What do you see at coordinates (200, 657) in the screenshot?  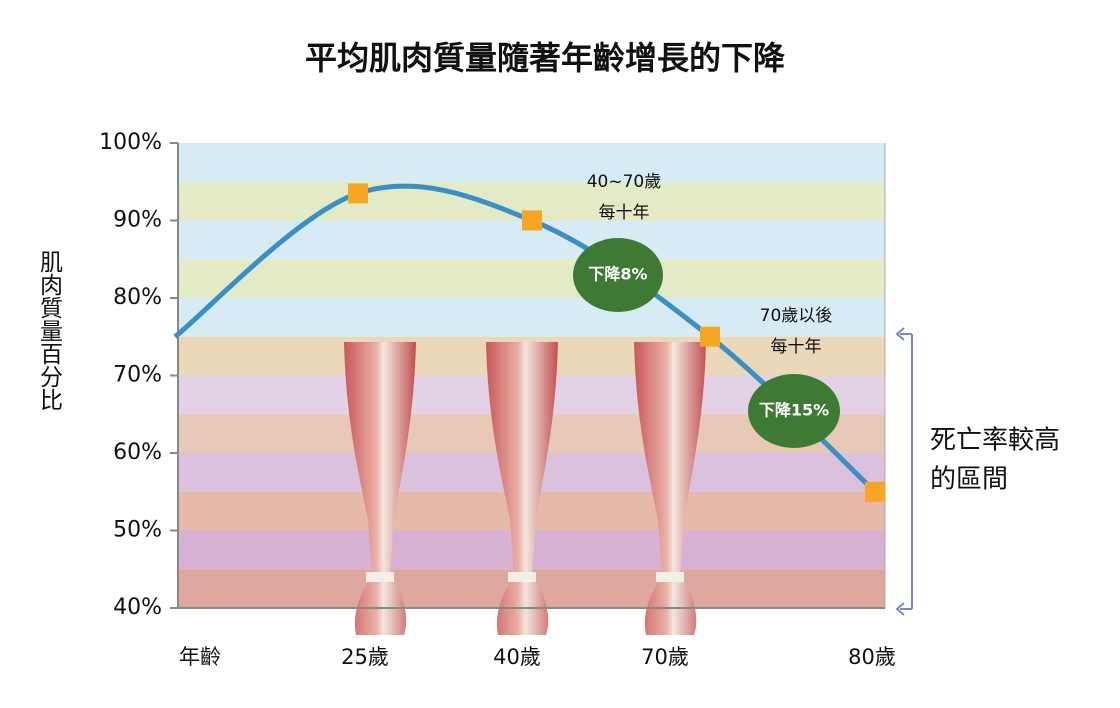 I see `x-axis-label: 年齡` at bounding box center [200, 657].